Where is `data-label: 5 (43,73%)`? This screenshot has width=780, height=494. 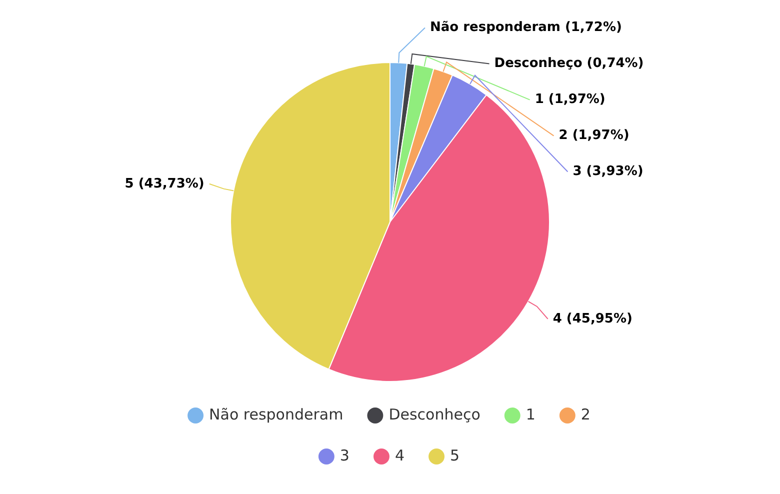
data-label: 5 (43,73%) is located at coordinates (164, 184).